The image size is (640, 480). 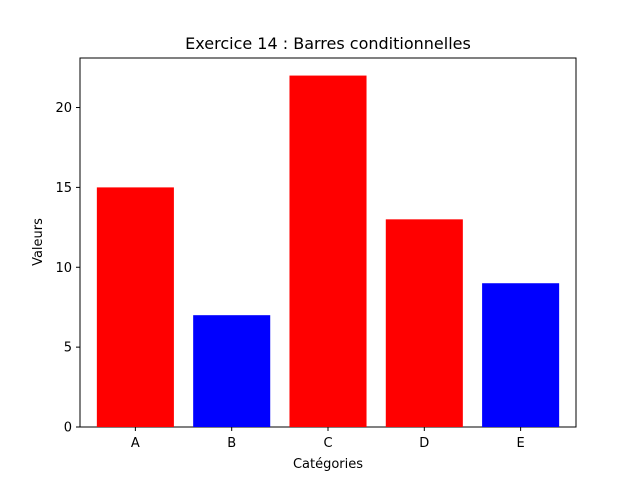 I want to click on y-tick-label: 10, so click(x=63, y=268).